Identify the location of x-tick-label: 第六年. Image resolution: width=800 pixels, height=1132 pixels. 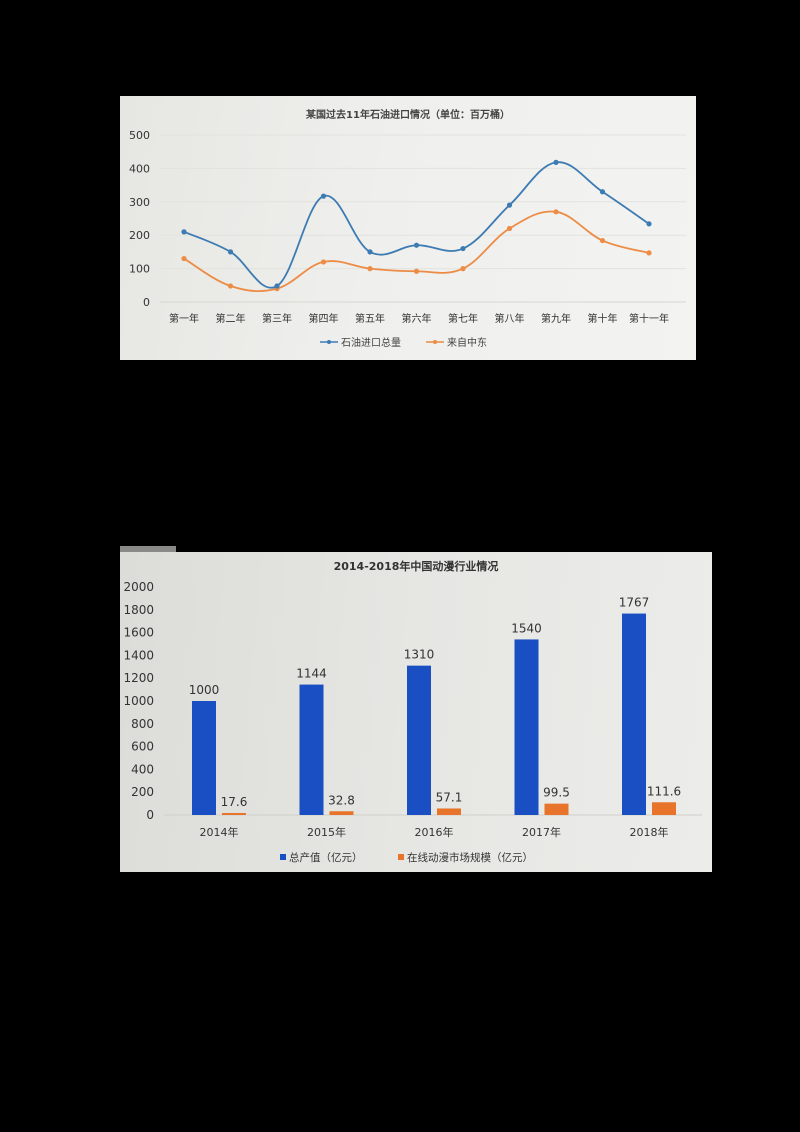
(417, 318).